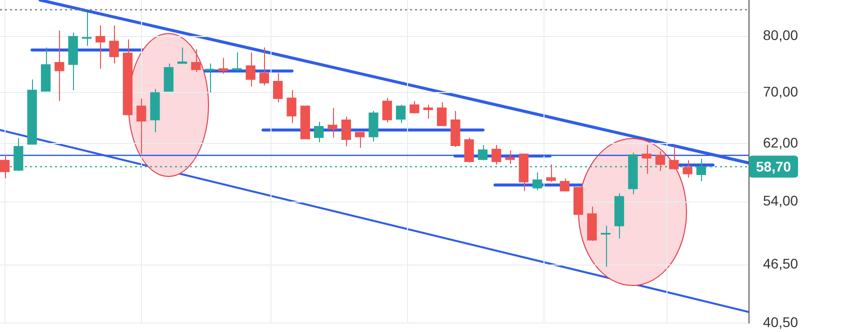 The width and height of the screenshot is (851, 332). Describe the element at coordinates (780, 91) in the screenshot. I see `y-tick-label: 70,00` at that location.